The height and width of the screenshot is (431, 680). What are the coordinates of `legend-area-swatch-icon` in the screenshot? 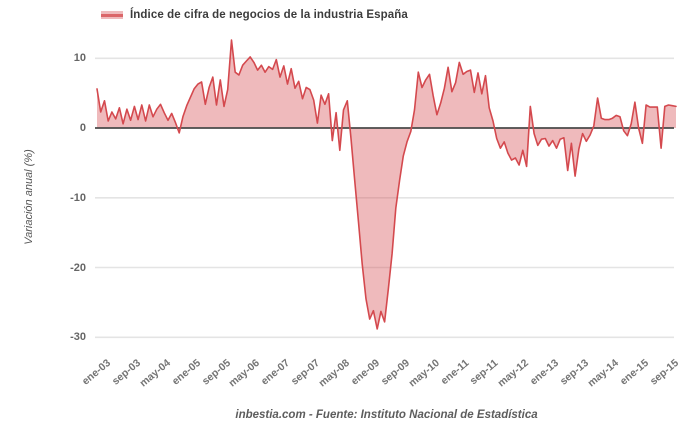 It's located at (112, 15).